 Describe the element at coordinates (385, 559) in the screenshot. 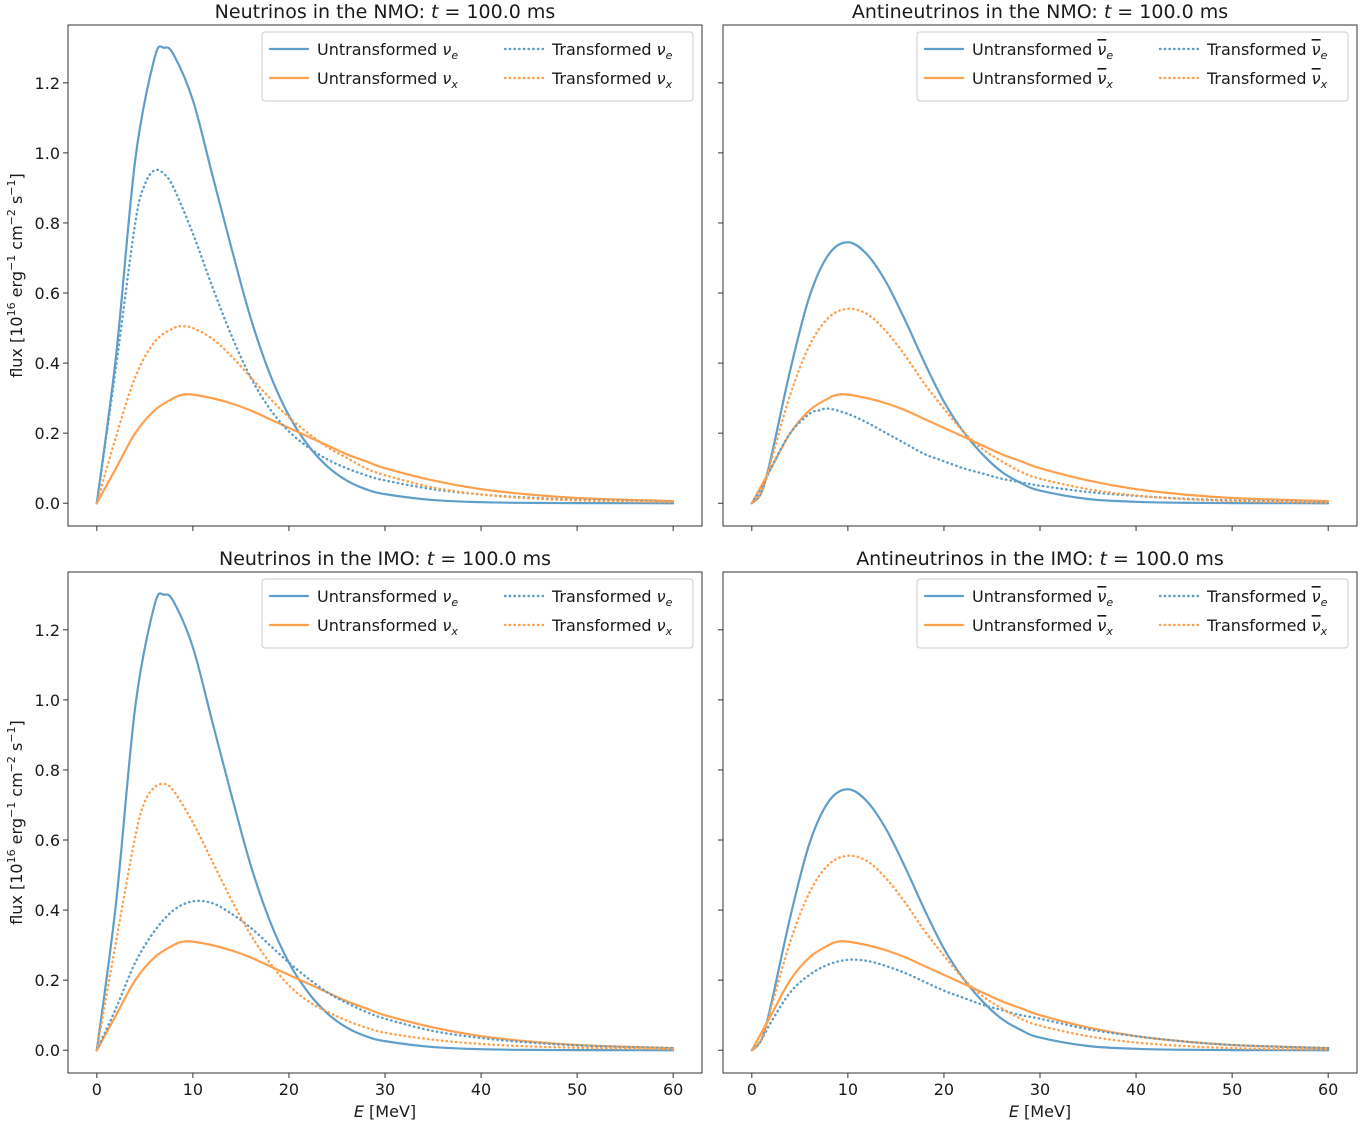

I see `chart-title: Neutrinos in the IMO: t = 100.0 ms` at that location.